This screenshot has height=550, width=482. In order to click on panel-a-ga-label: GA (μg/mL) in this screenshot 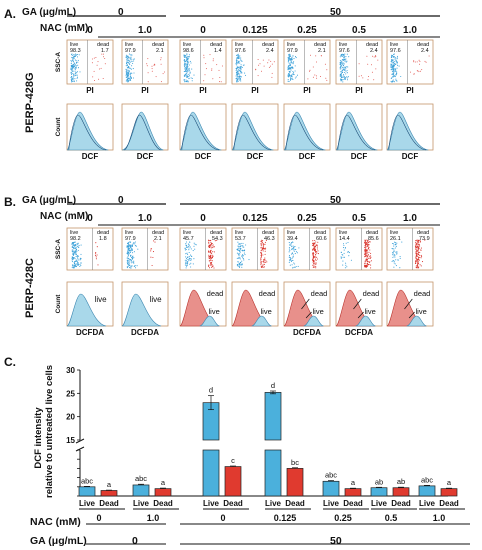, I will do `click(49, 12)`.